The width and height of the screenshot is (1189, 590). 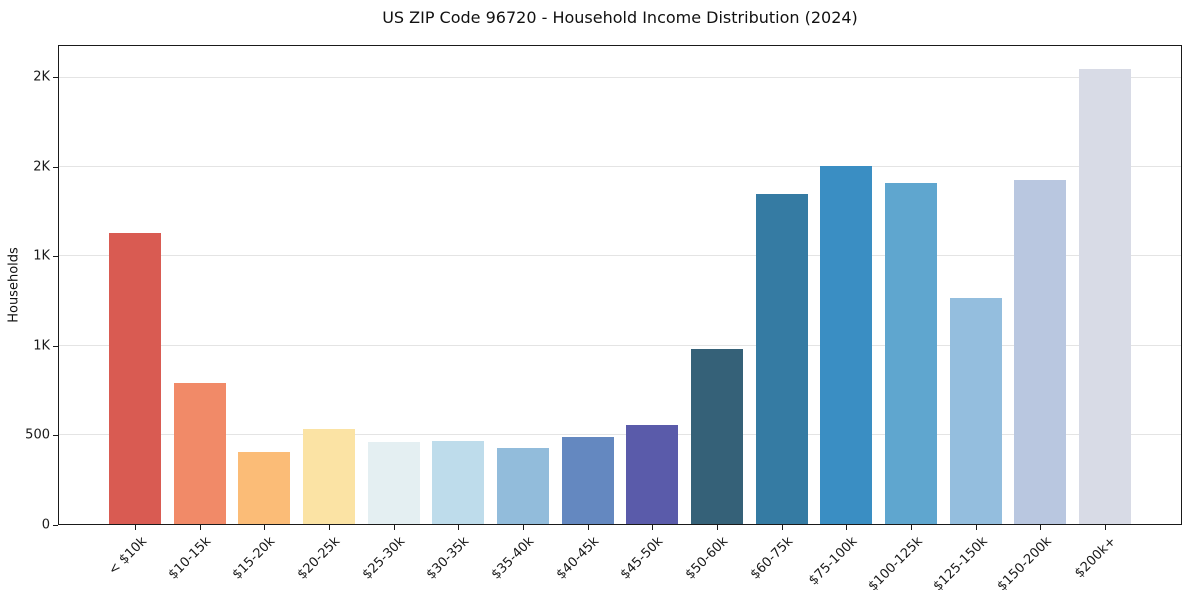 What do you see at coordinates (190, 558) in the screenshot?
I see `x-tick-label: $10-15k` at bounding box center [190, 558].